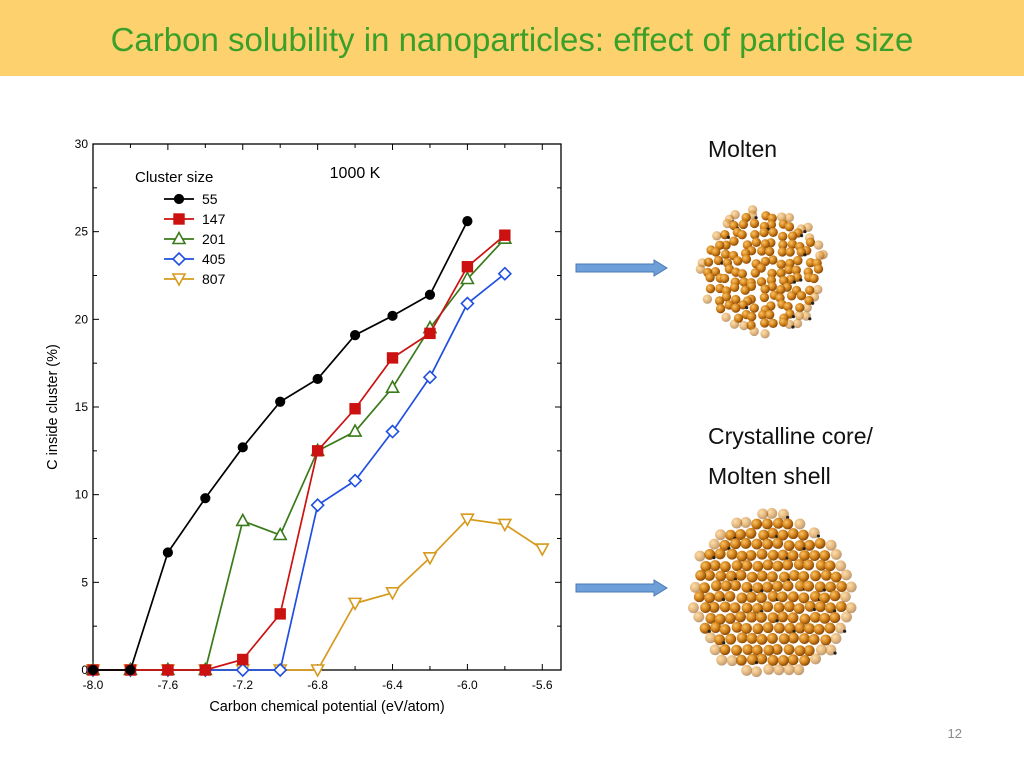 The height and width of the screenshot is (768, 1024). What do you see at coordinates (761, 272) in the screenshot?
I see `molten-cluster-image` at bounding box center [761, 272].